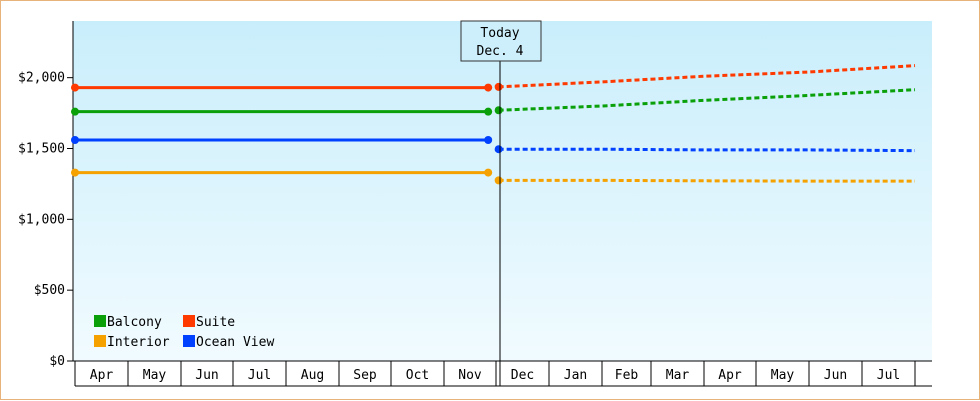 The image size is (980, 401). Describe the element at coordinates (138, 342) in the screenshot. I see `legend-label-interior: Interior` at that location.